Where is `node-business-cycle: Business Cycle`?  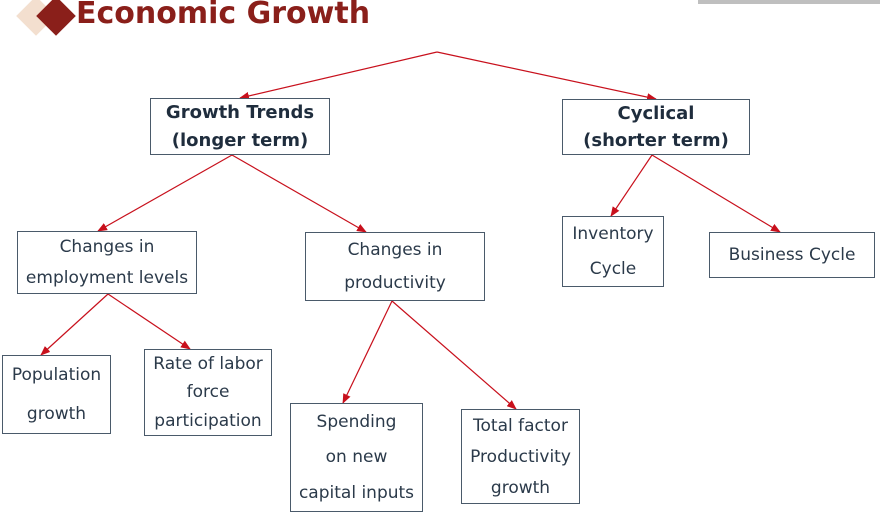
node-business-cycle: Business Cycle is located at coordinates (792, 255).